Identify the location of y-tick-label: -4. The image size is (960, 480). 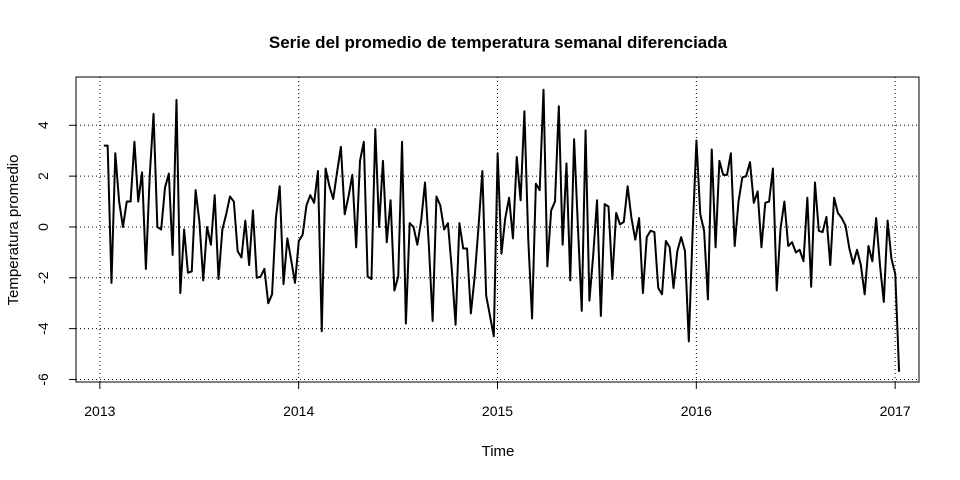
(43, 328).